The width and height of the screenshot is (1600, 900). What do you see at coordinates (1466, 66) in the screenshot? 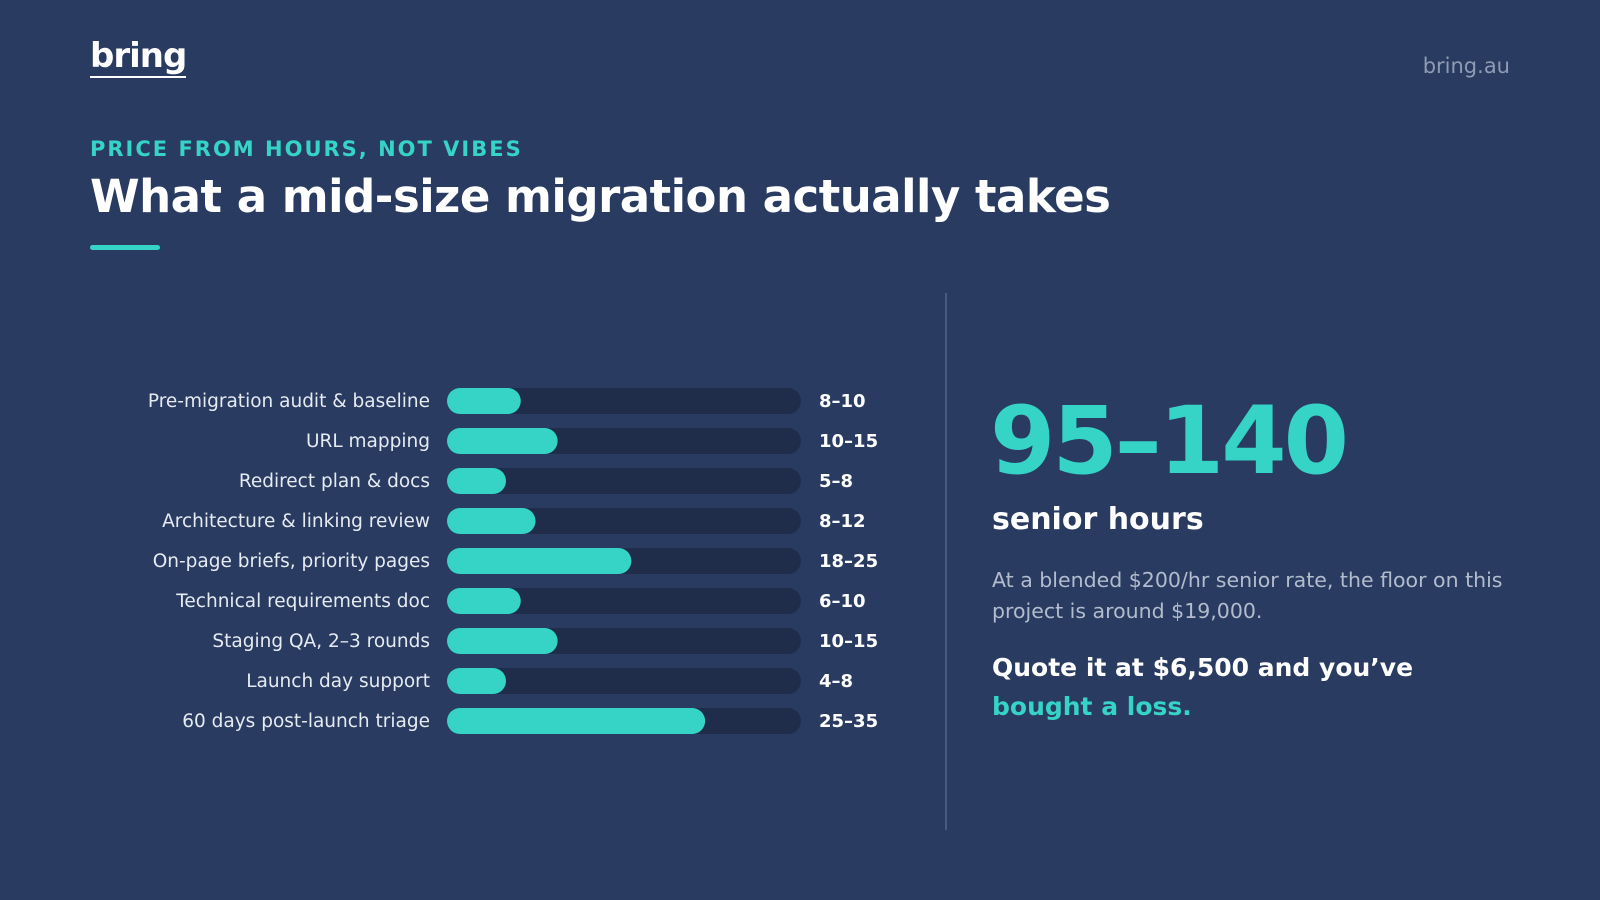
I see `site-url: bring.au` at bounding box center [1466, 66].